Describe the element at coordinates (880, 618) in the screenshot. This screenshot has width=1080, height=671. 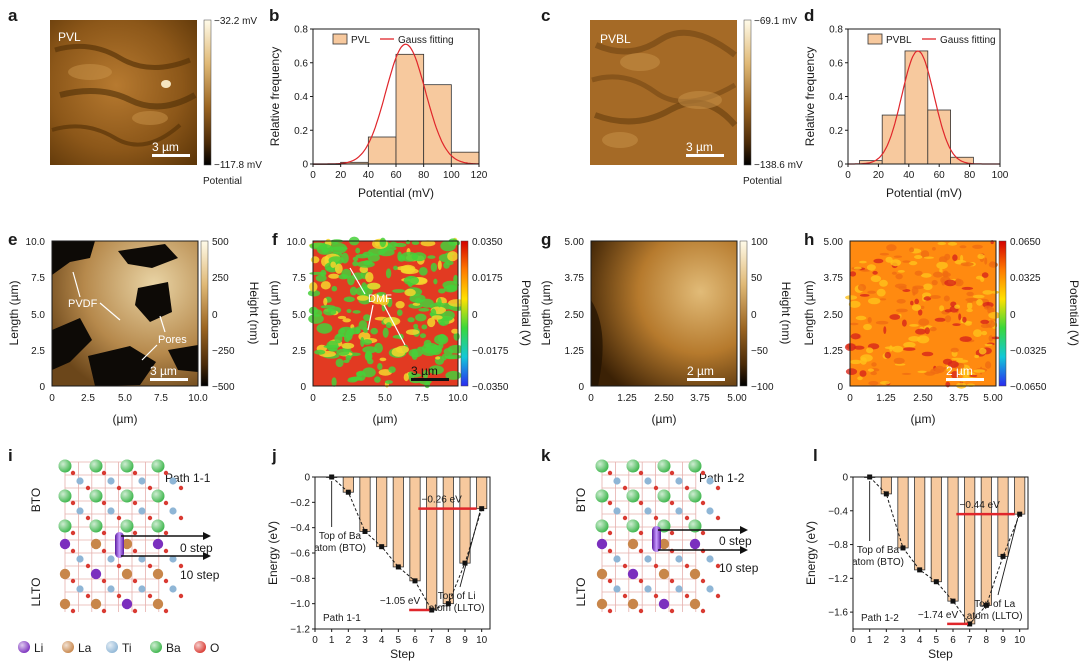
I see `path-label: Path 1-2` at that location.